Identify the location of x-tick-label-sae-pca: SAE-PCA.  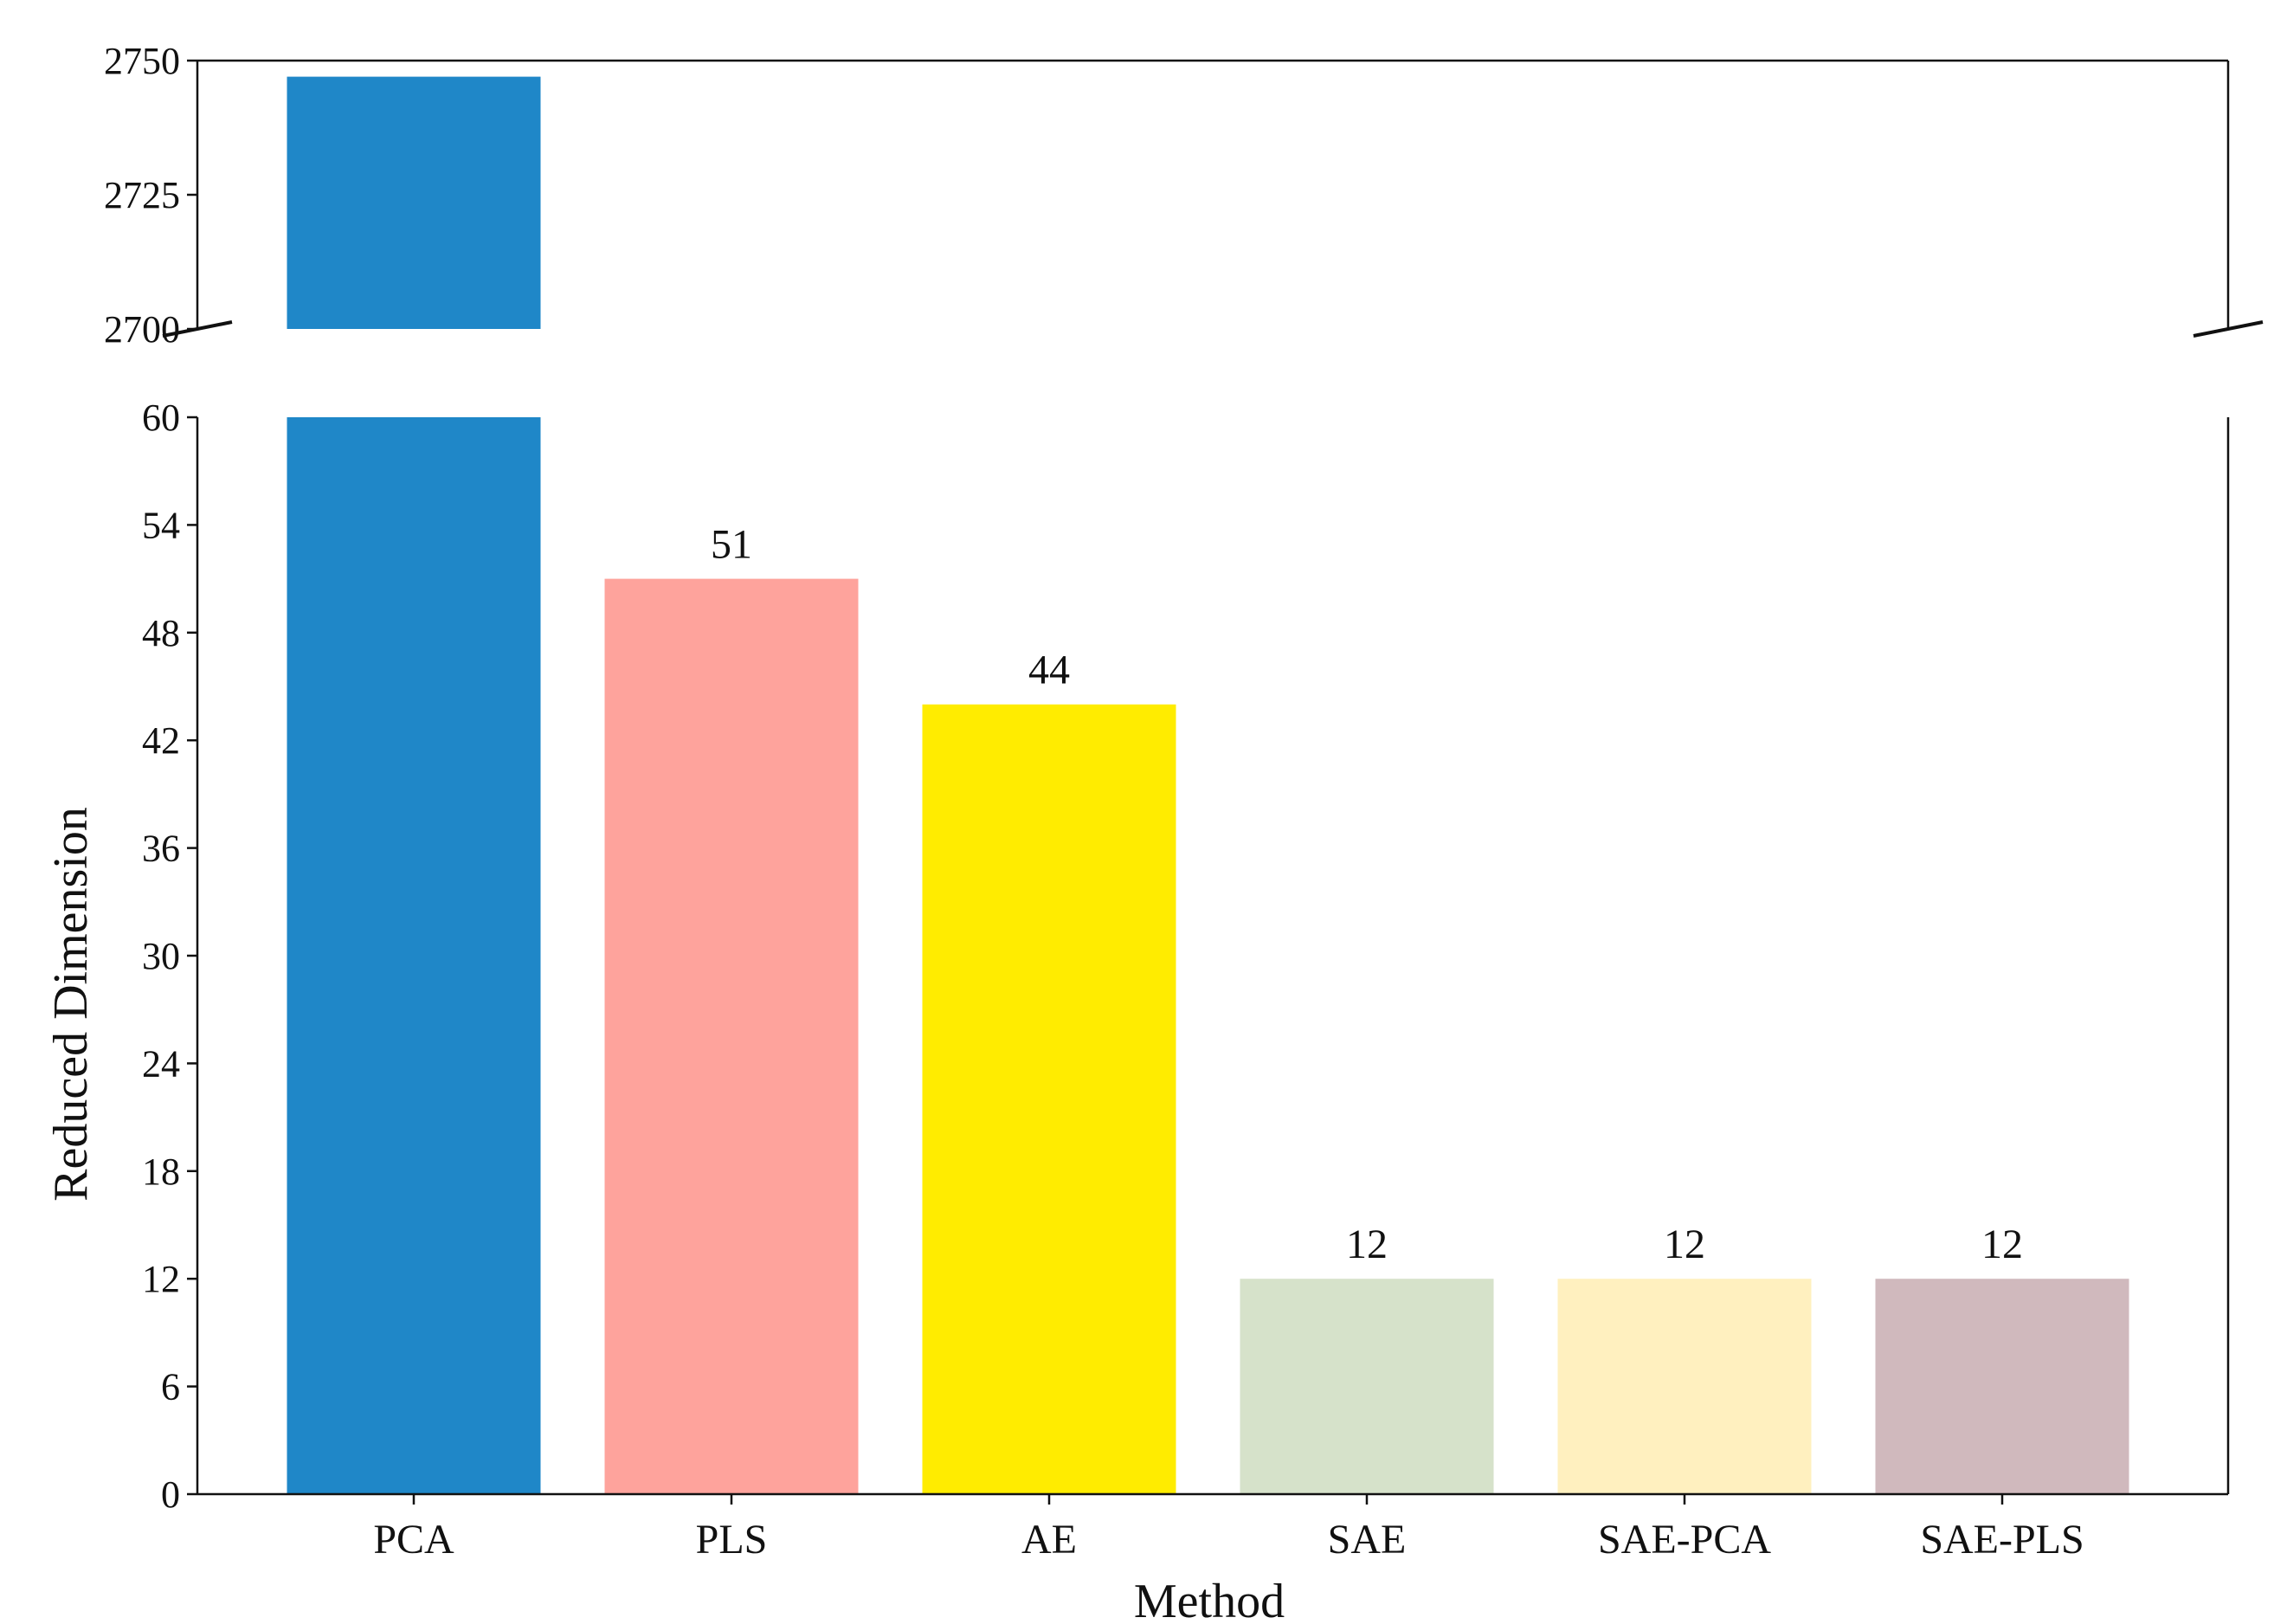
(1684, 1540).